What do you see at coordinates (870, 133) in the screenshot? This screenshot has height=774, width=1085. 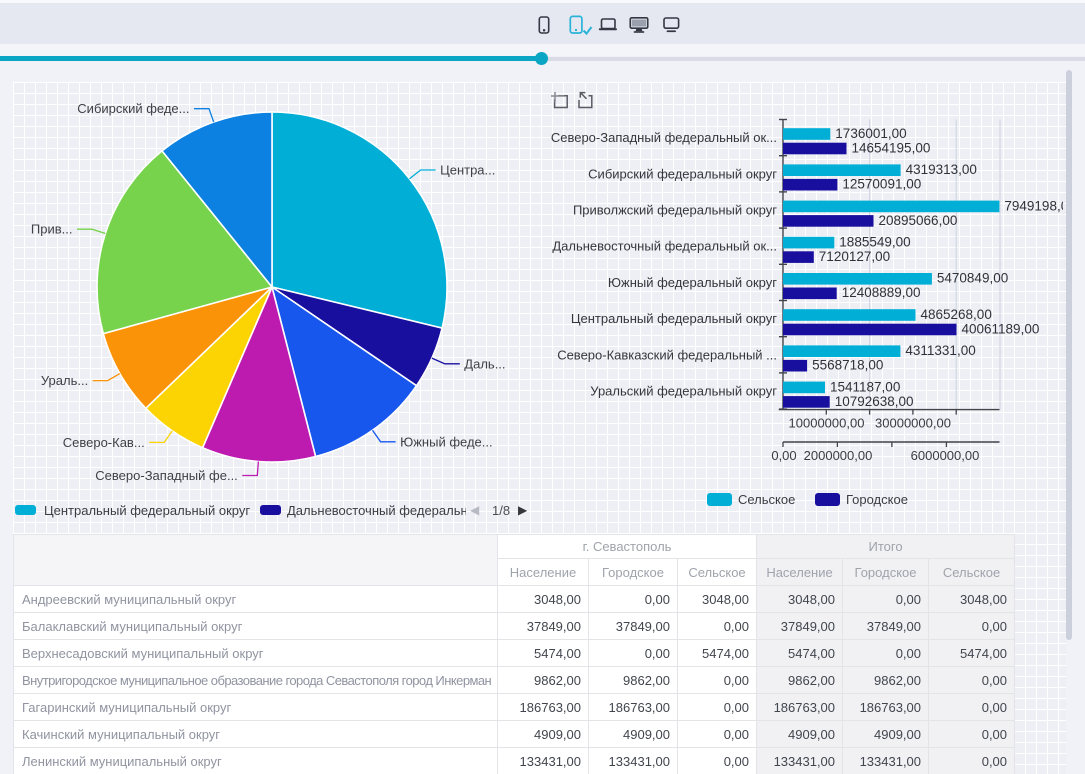 I see `svg-text: 1736001,00` at bounding box center [870, 133].